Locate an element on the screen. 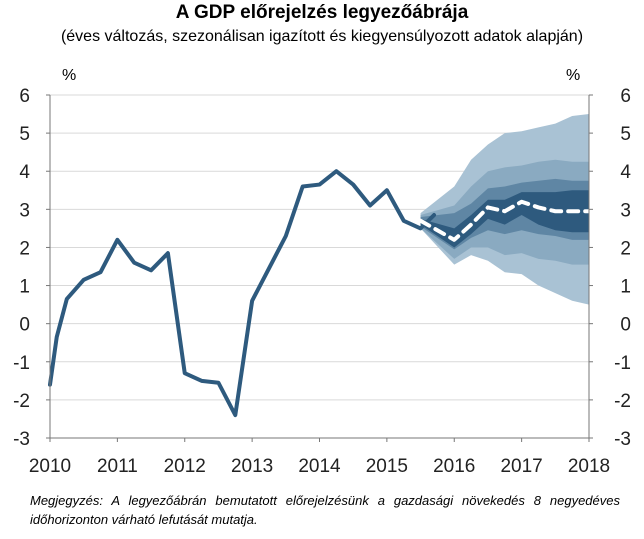 The width and height of the screenshot is (644, 539). y-tick-label-left: 3 is located at coordinates (24, 210).